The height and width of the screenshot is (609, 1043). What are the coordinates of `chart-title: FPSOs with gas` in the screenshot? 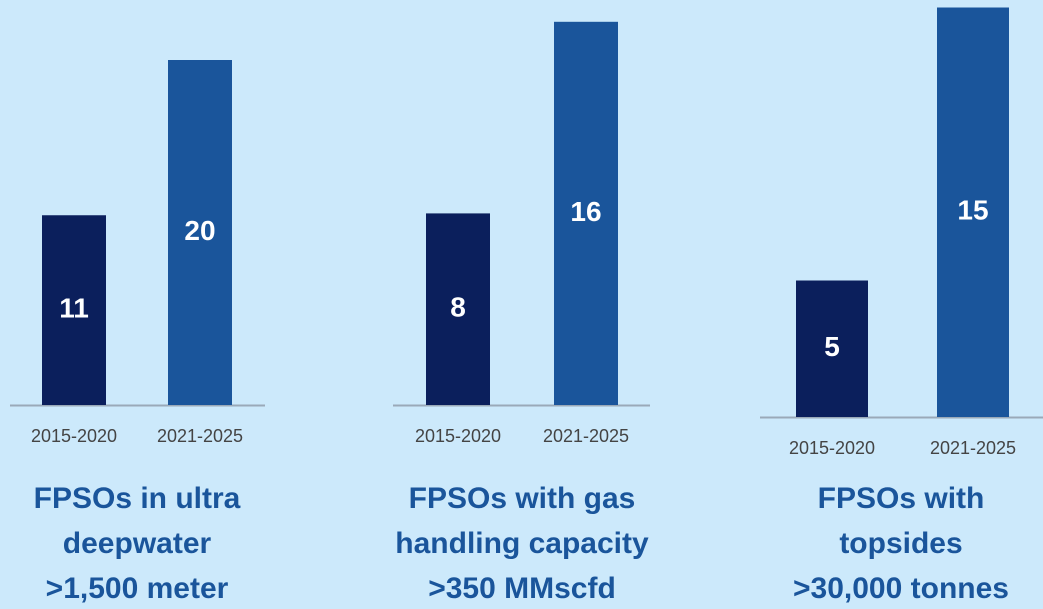 It's located at (522, 498).